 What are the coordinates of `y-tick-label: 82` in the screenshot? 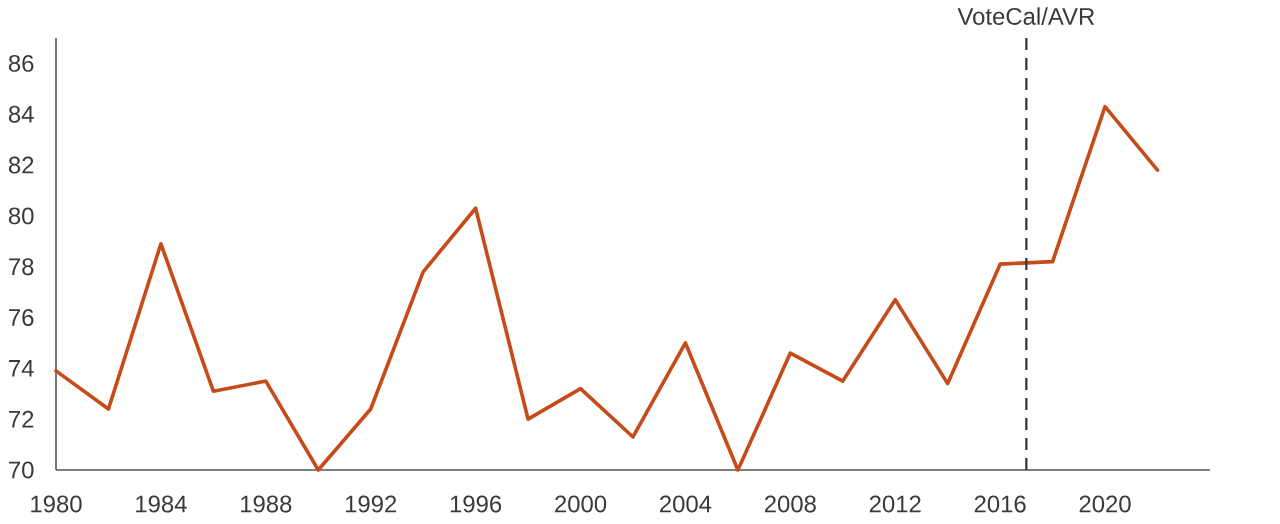 It's located at (21, 165).